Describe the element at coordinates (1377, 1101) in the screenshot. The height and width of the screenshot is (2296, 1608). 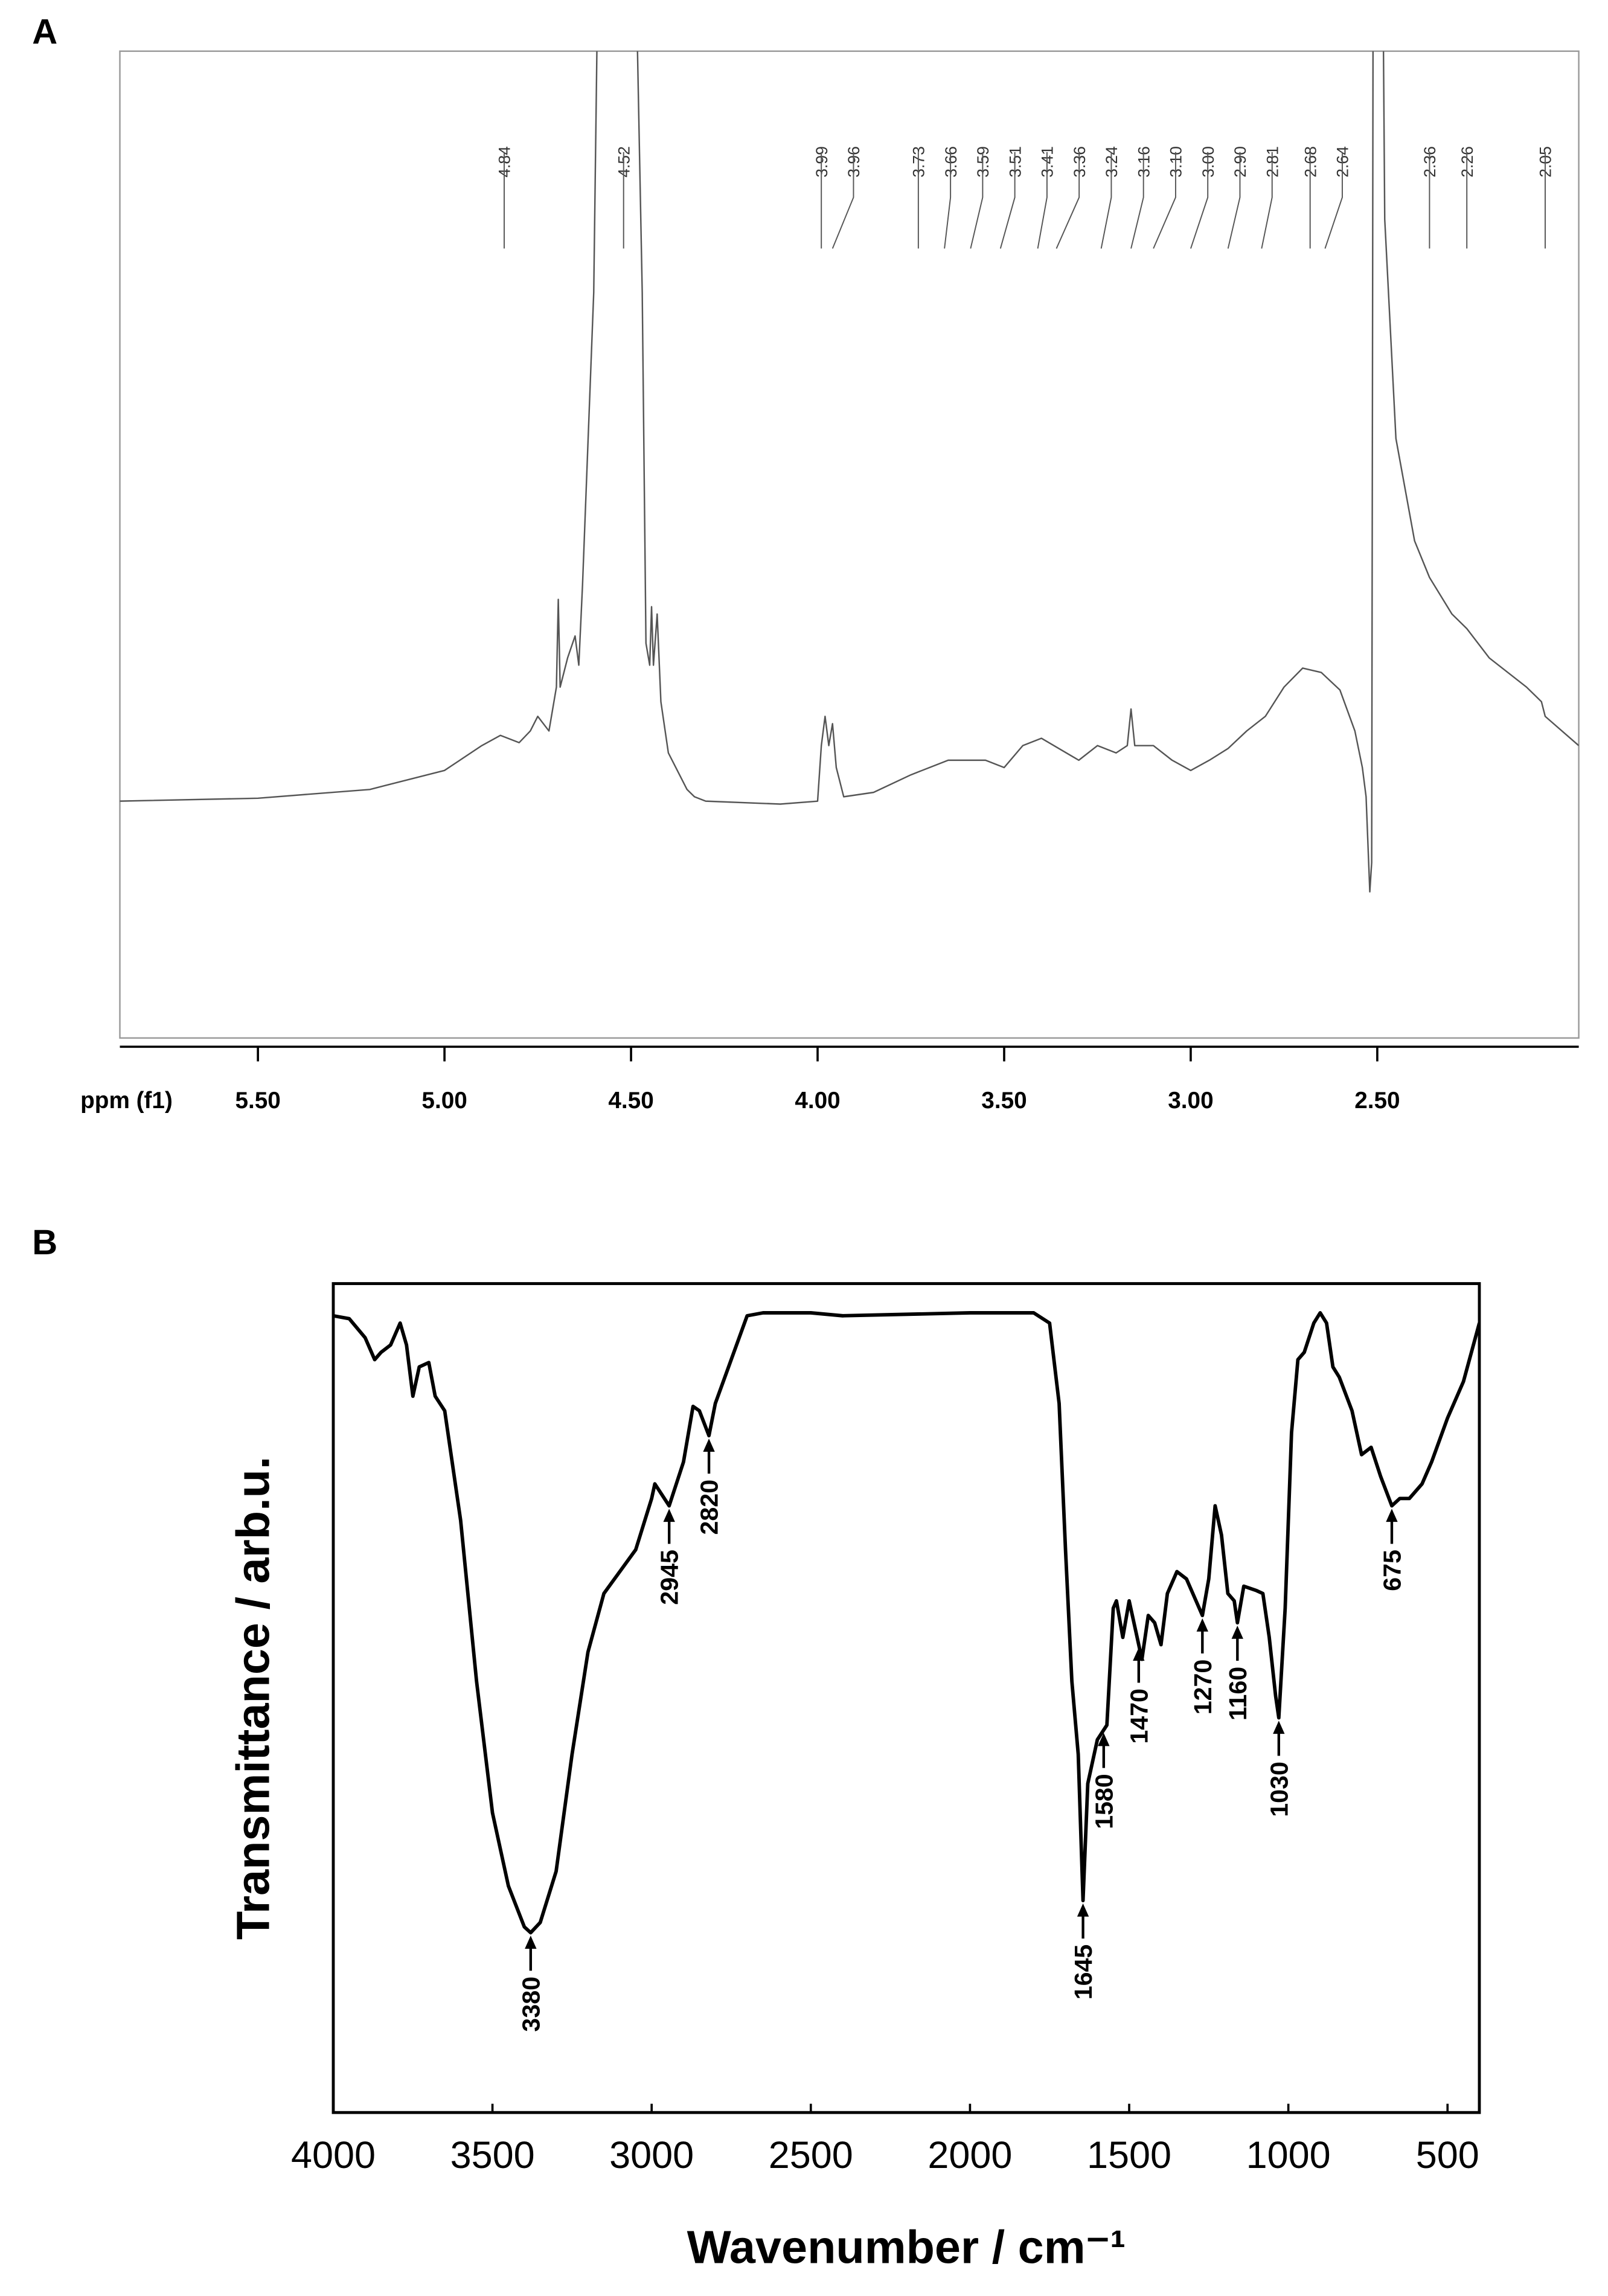
I see `x-tick-label: 2.50` at that location.